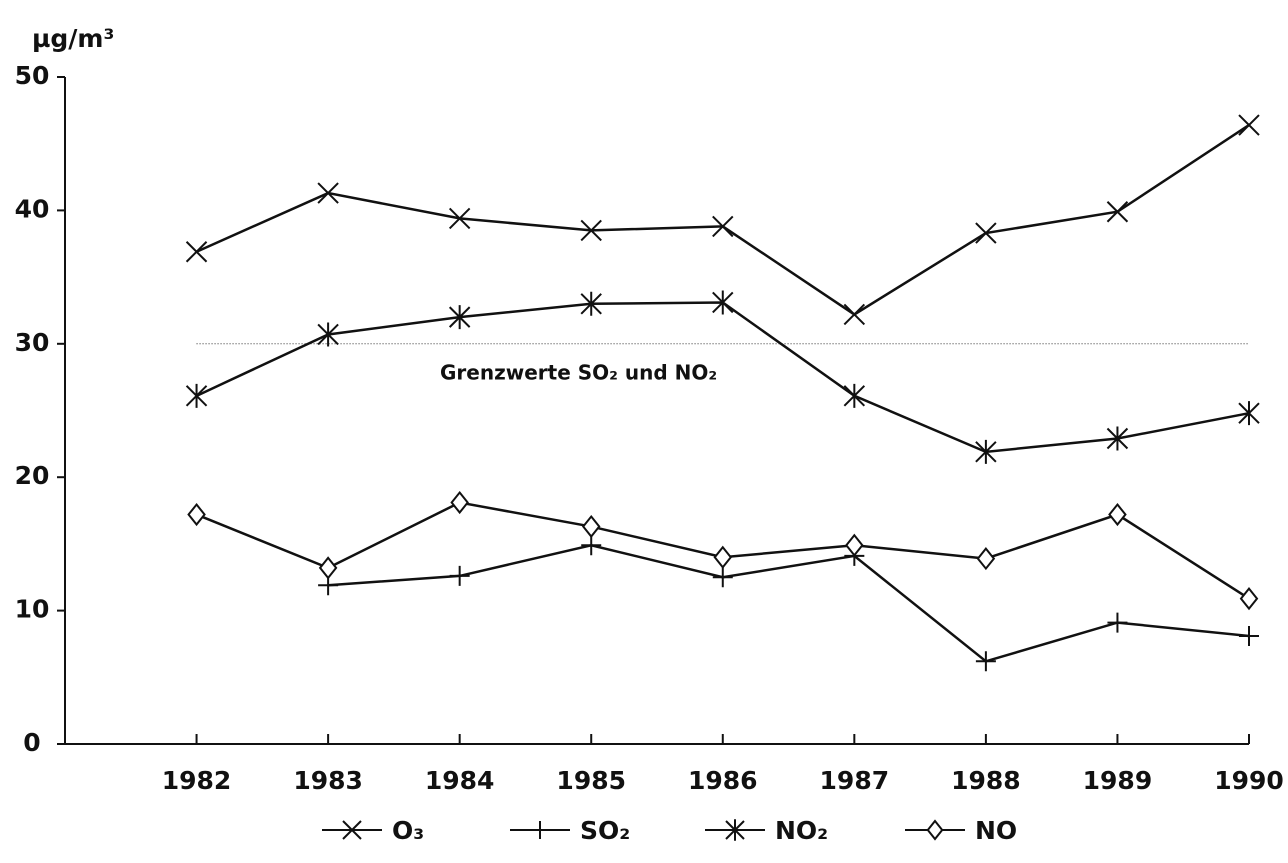  What do you see at coordinates (32, 75) in the screenshot?
I see `y-tick-label: 50` at bounding box center [32, 75].